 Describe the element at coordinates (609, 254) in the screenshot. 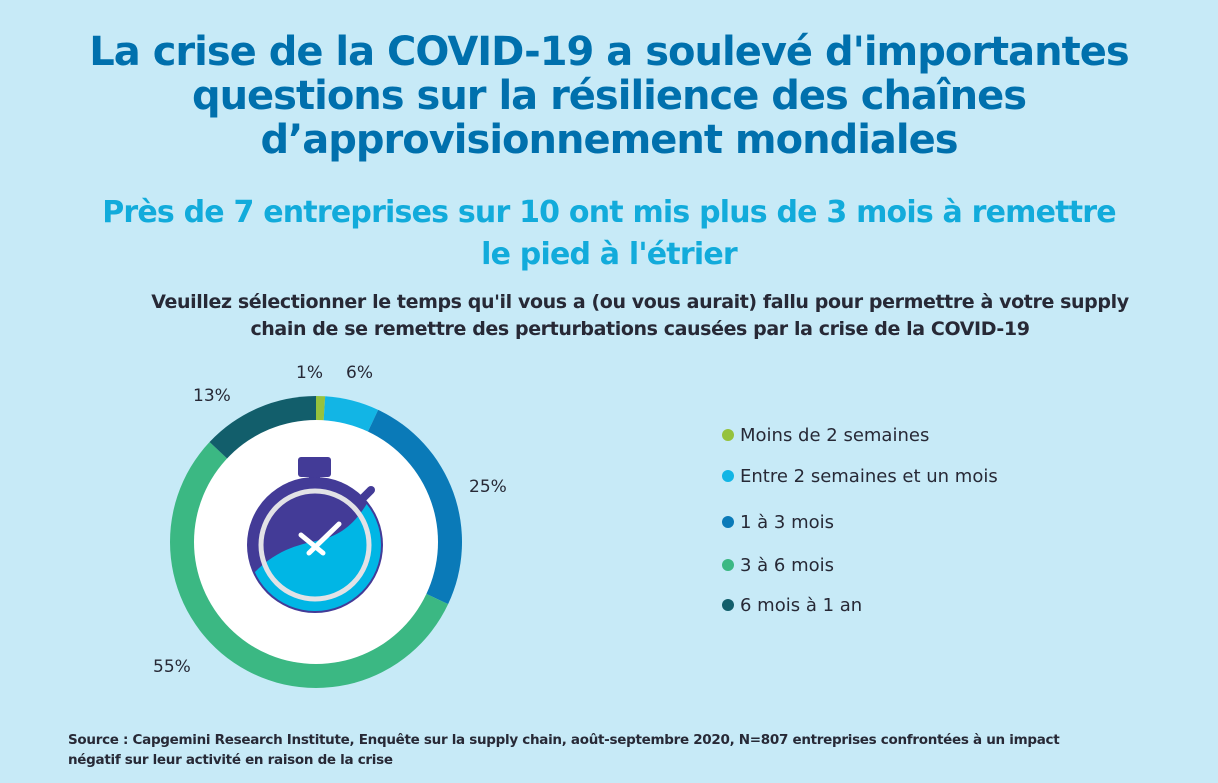

I see `subtitle-line: le pied à l'étrier` at that location.